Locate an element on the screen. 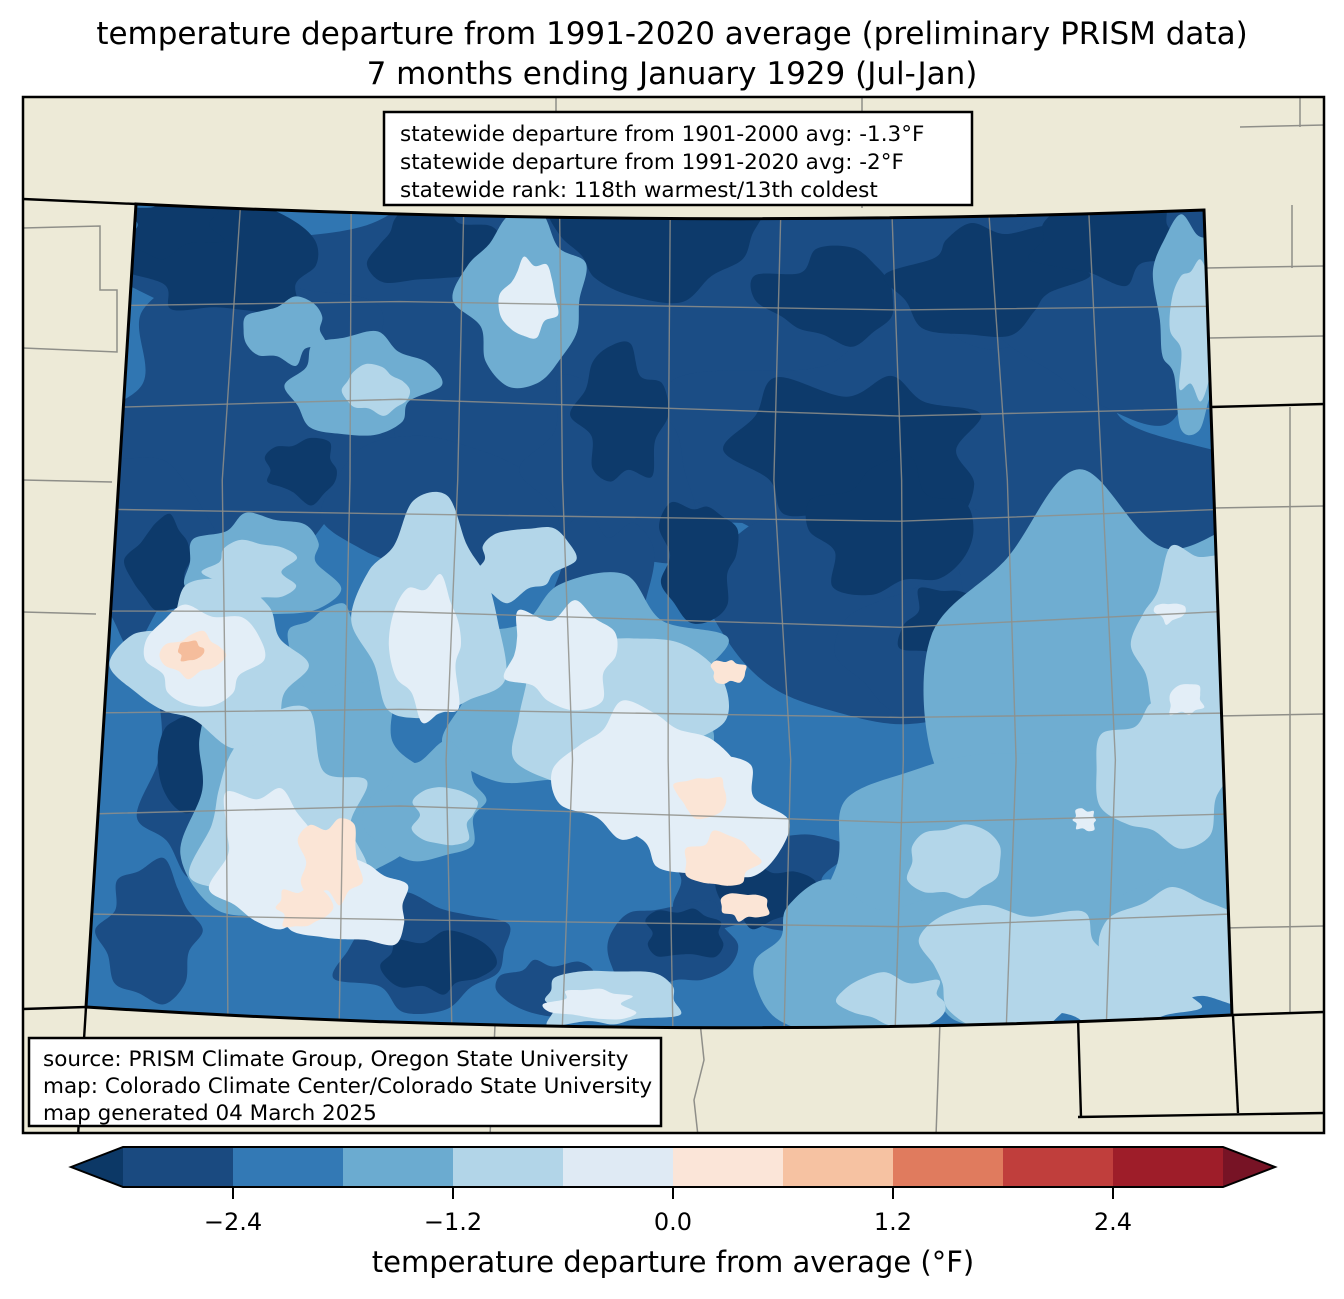  colorbar-outline is located at coordinates (673, 1167).